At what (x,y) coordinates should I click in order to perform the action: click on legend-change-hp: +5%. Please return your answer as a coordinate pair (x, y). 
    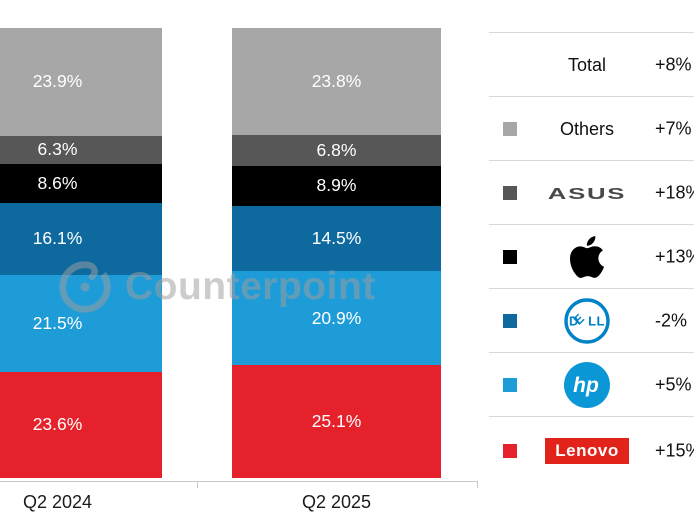
    Looking at the image, I should click on (673, 384).